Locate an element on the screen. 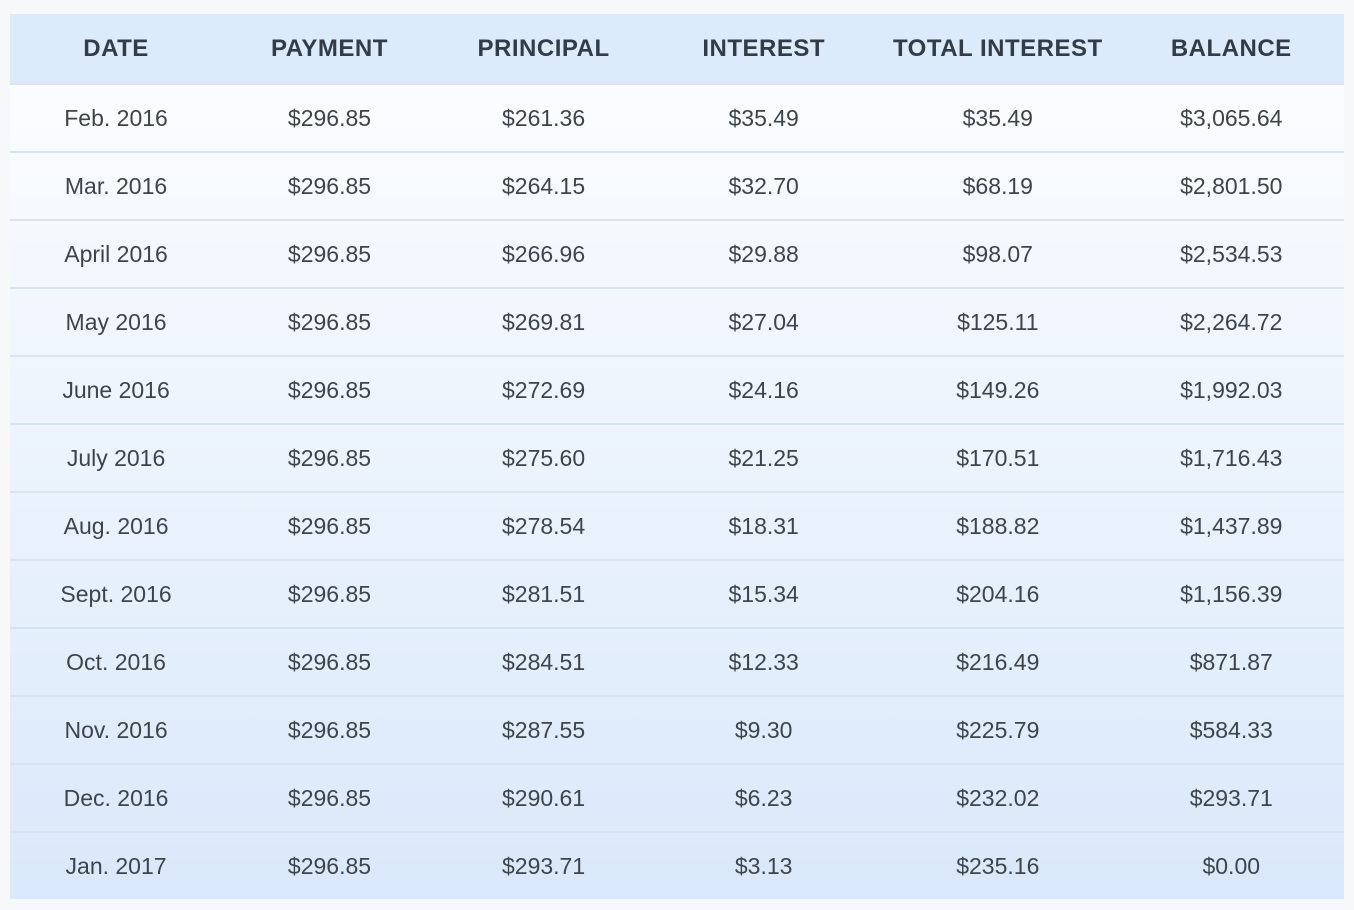  cell-balance: $0.00 is located at coordinates (1231, 865).